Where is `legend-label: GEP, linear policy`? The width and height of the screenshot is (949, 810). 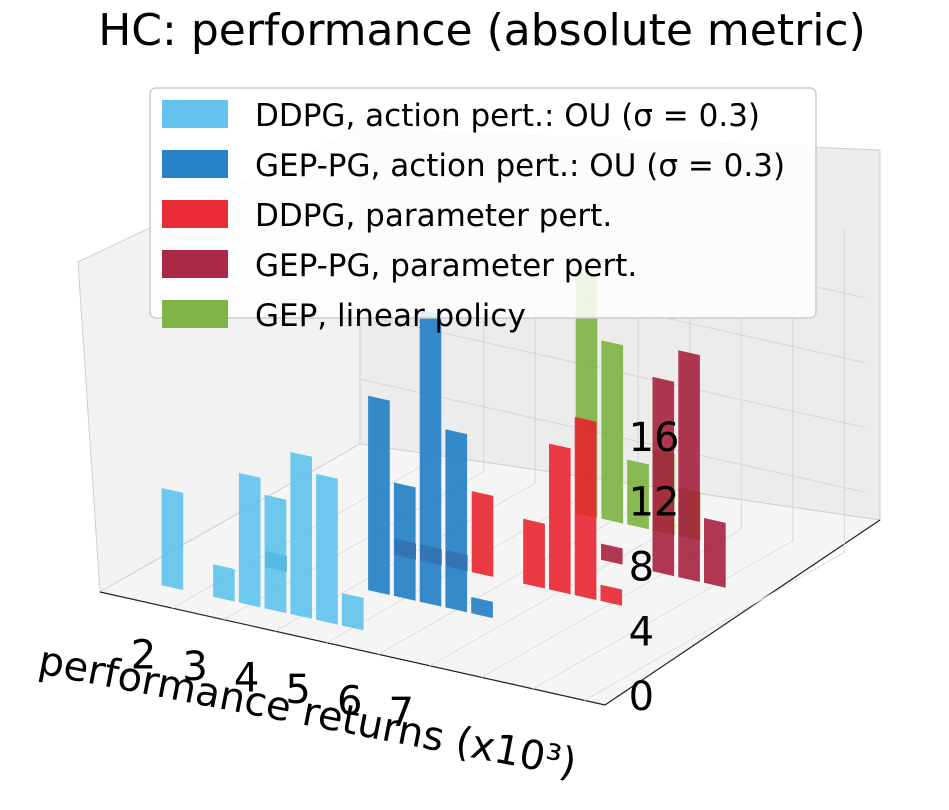
legend-label: GEP, linear policy is located at coordinates (390, 316).